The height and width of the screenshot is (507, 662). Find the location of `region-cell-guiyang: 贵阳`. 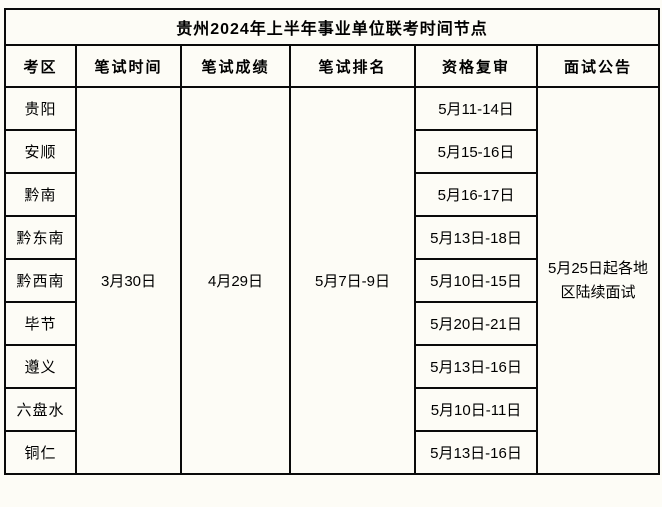

region-cell-guiyang: 贵阳 is located at coordinates (40, 108).